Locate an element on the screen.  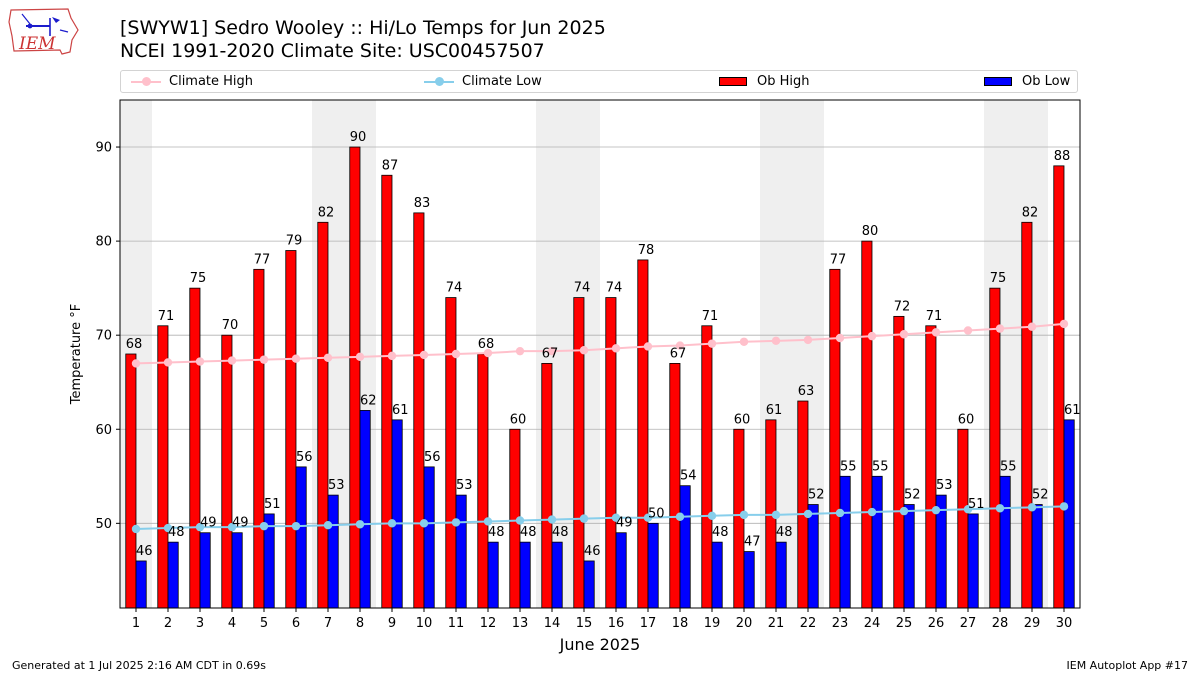
ob-high-value-label: 67 is located at coordinates (550, 353).